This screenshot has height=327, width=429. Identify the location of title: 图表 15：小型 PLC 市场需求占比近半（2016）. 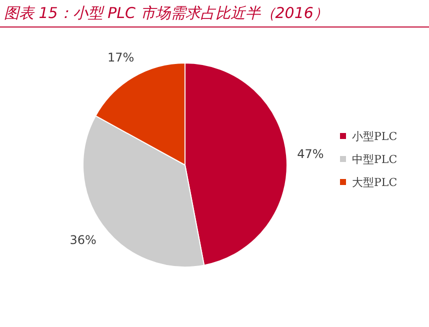
(166, 13).